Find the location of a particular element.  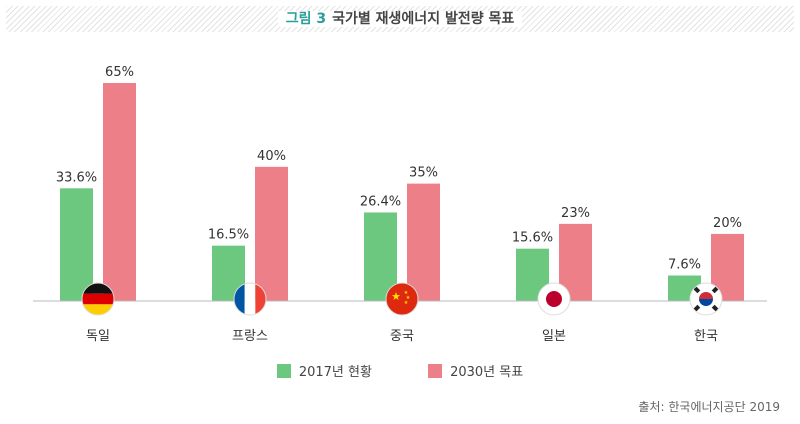

legend-swatch-2017 is located at coordinates (283, 370).